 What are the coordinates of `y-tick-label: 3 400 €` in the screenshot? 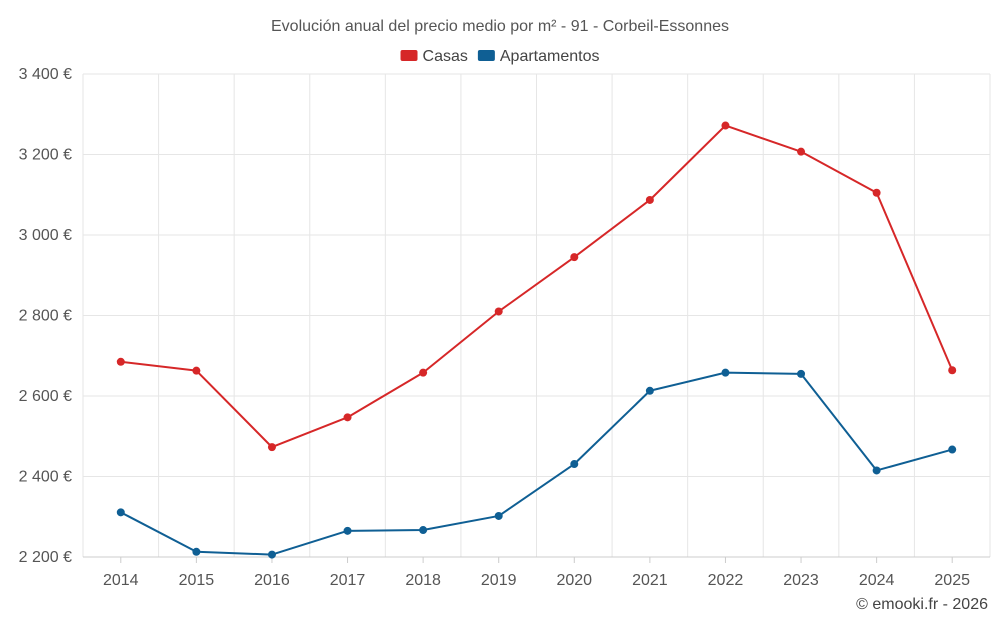 It's located at (45, 74).